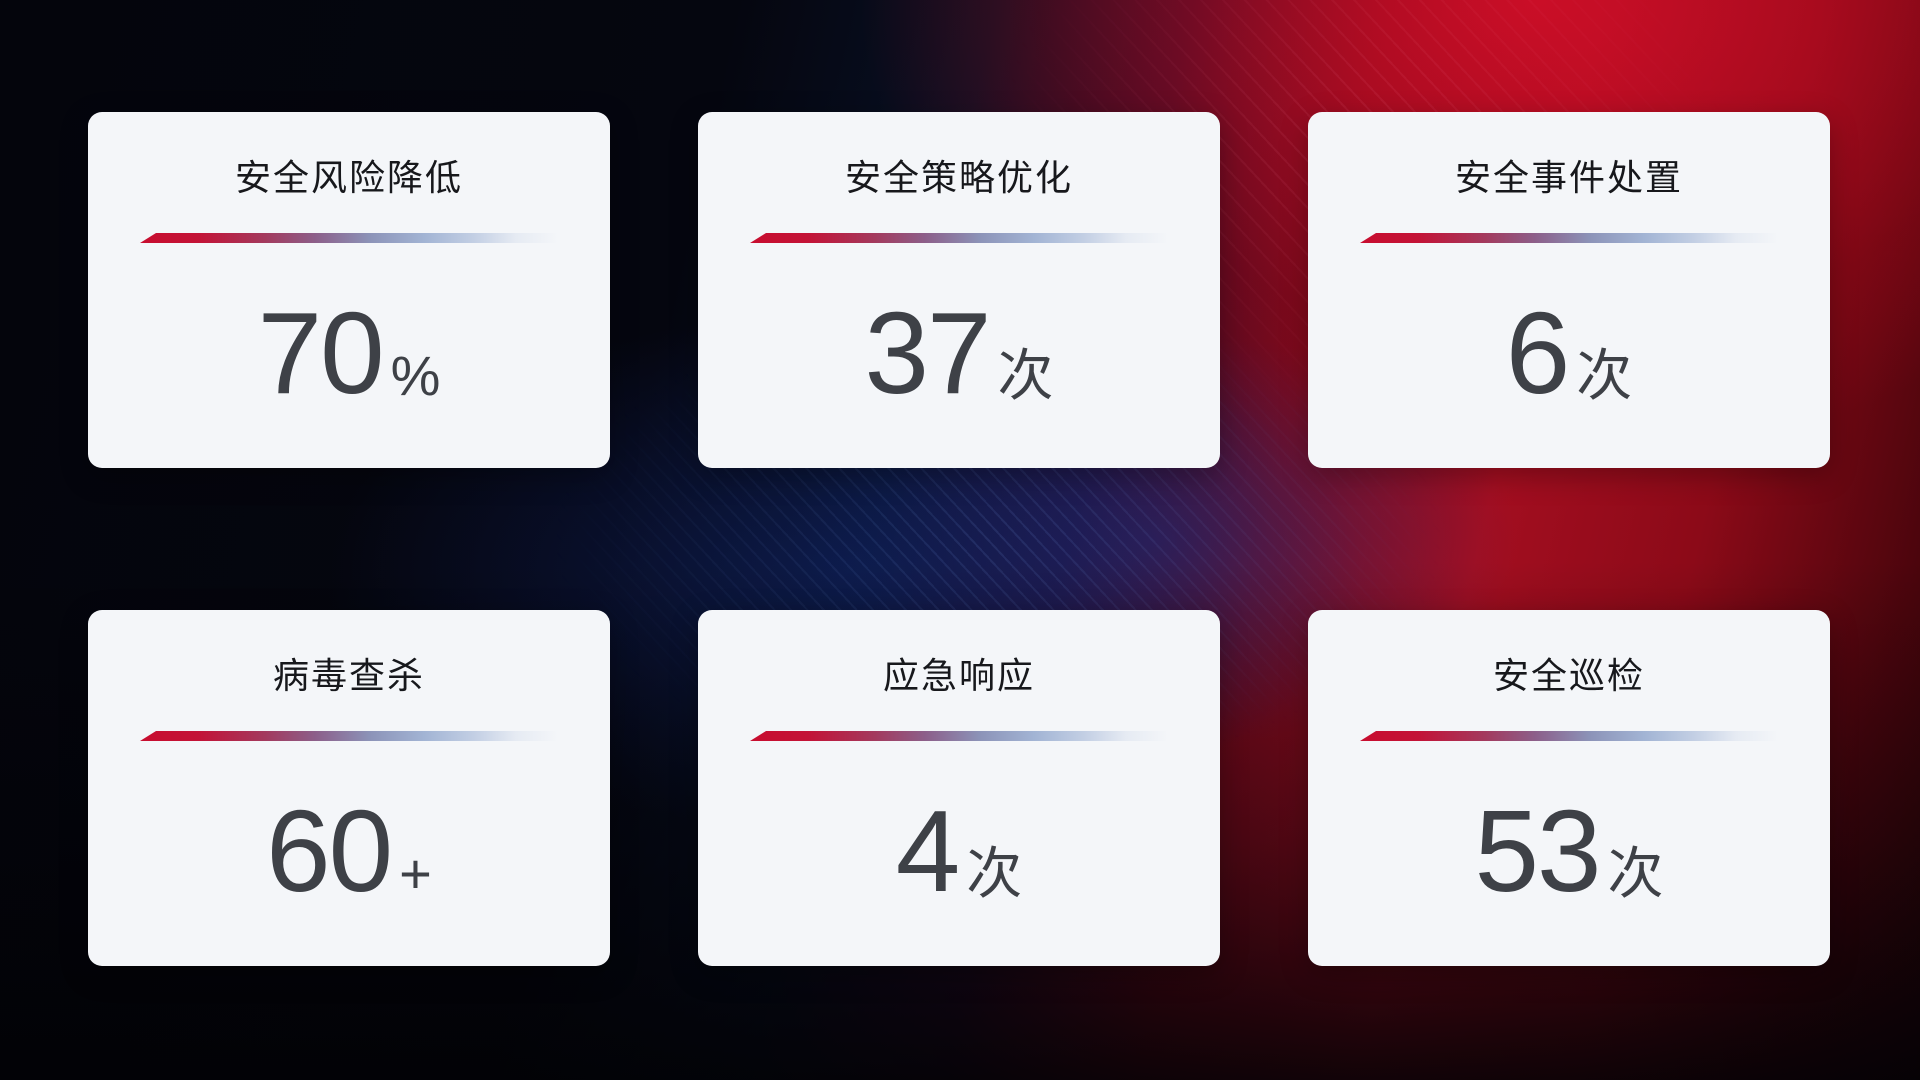 The image size is (1920, 1080). Describe the element at coordinates (958, 177) in the screenshot. I see `card-title: 安全策略优化` at that location.